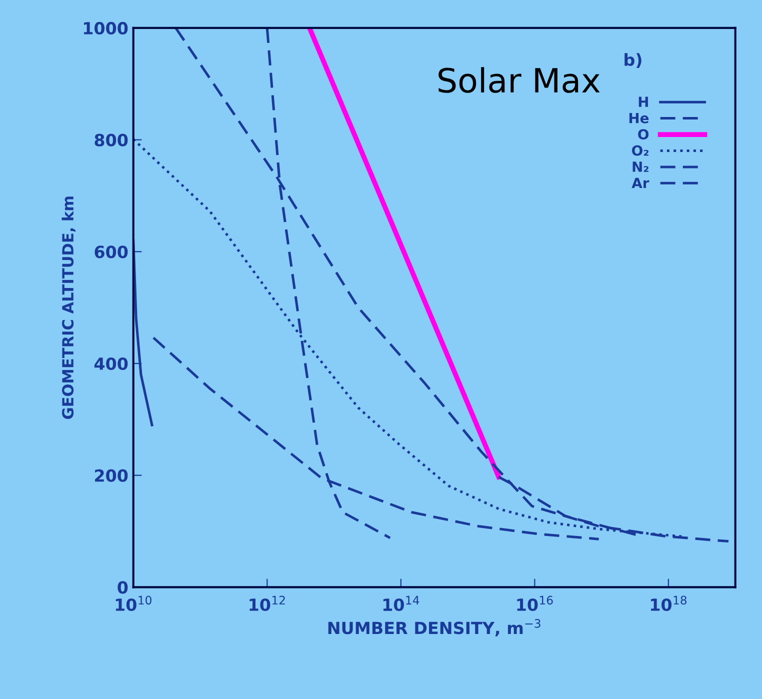 The width and height of the screenshot is (762, 699). I want to click on y-tick-label: 0, so click(123, 587).